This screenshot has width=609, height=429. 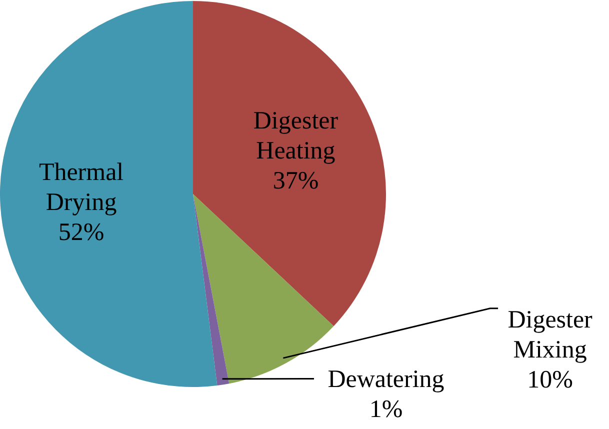 What do you see at coordinates (81, 187) in the screenshot?
I see `slice-label: Thermal Drying` at bounding box center [81, 187].